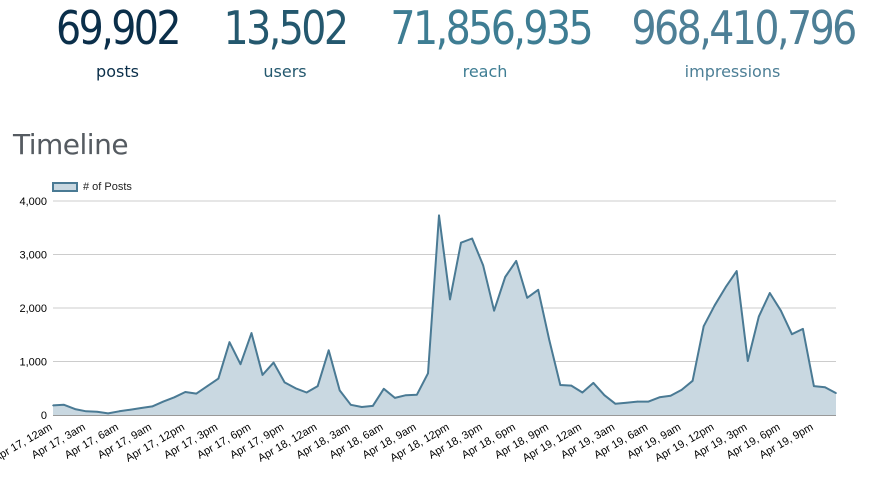 This screenshot has width=871, height=479. What do you see at coordinates (33, 363) in the screenshot?
I see `y-tick-label: 1,000` at bounding box center [33, 363].